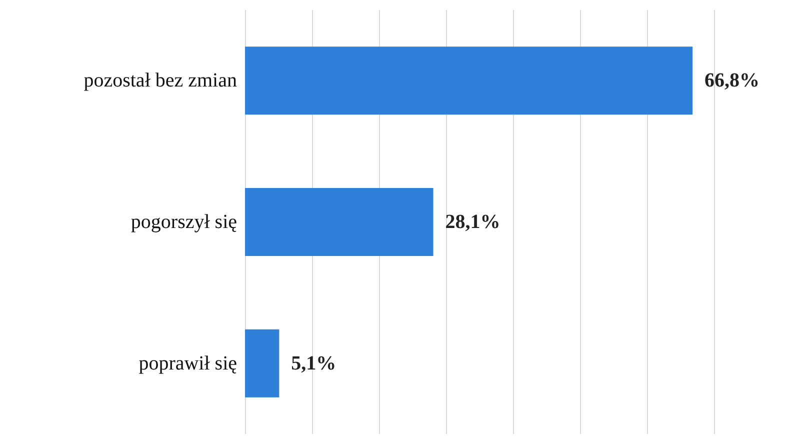 Image resolution: width=804 pixels, height=444 pixels. What do you see at coordinates (732, 81) in the screenshot?
I see `data-label: 66,8%` at bounding box center [732, 81].